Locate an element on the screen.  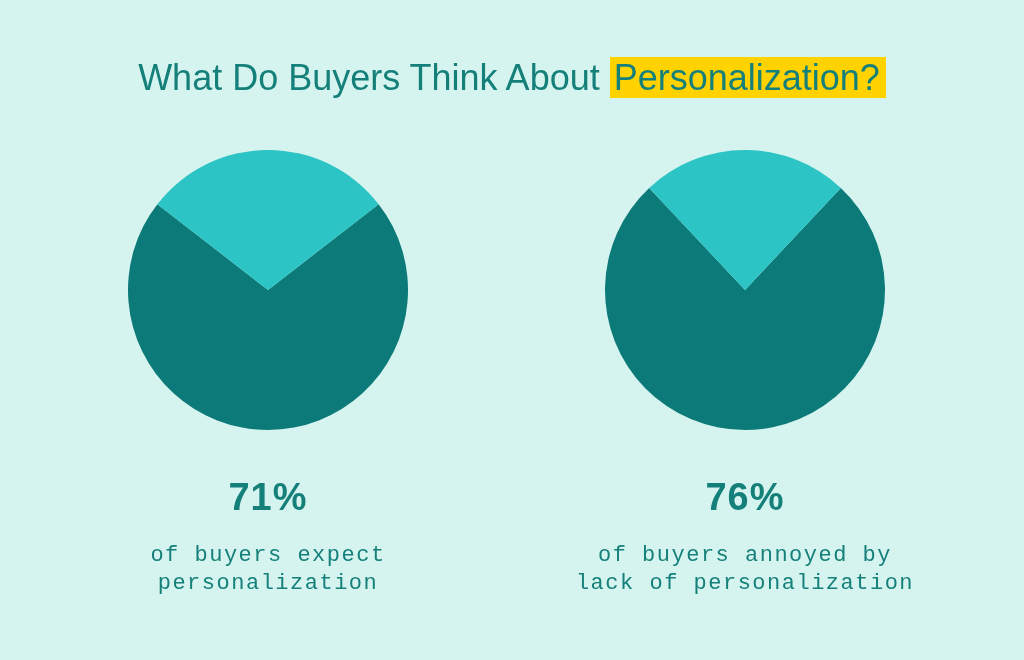
data-label: 71% is located at coordinates (268, 497).